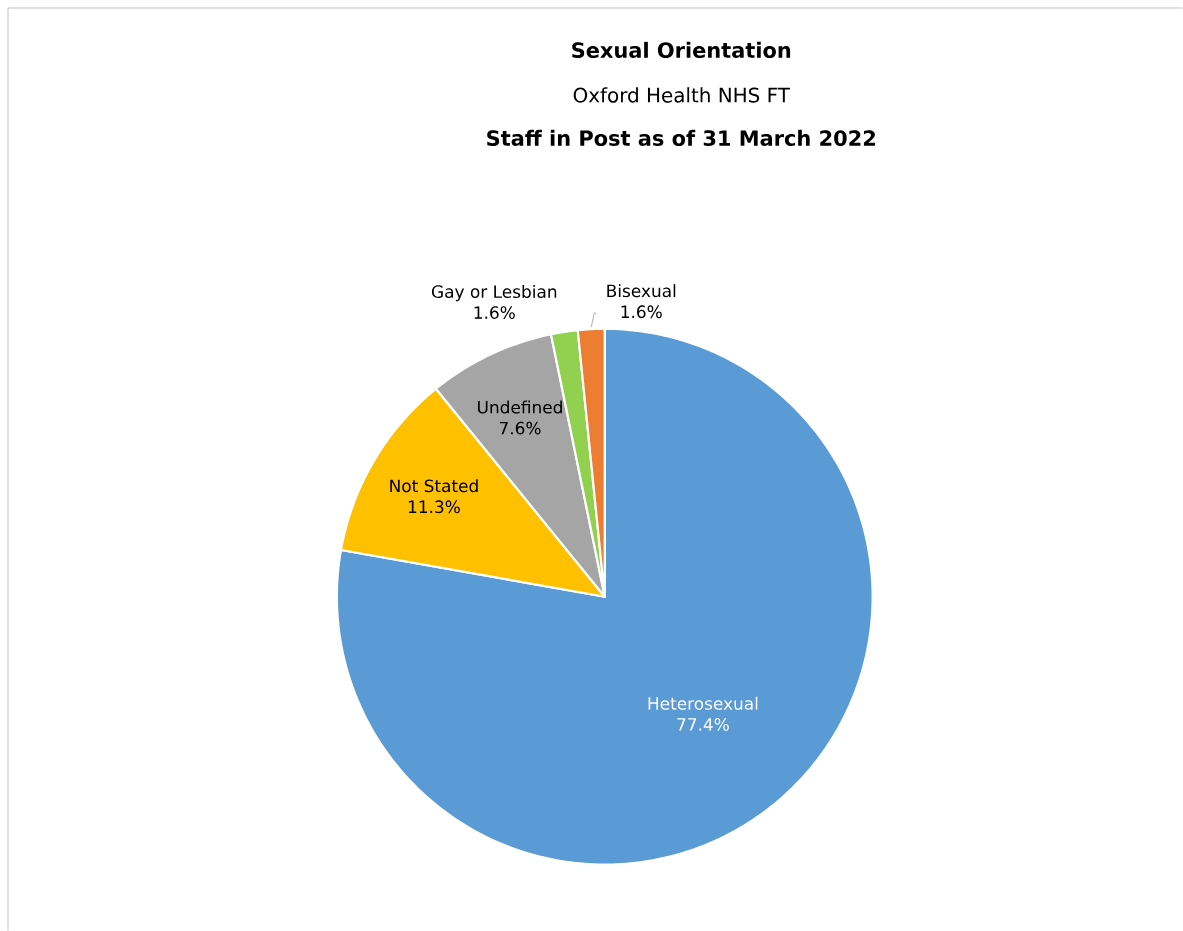  I want to click on slice-label: Heterosexual, so click(703, 703).